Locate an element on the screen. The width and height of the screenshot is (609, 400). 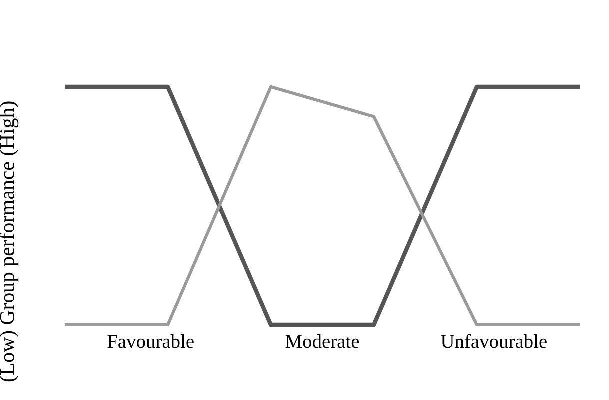
text: Unfavourable is located at coordinates (494, 341).